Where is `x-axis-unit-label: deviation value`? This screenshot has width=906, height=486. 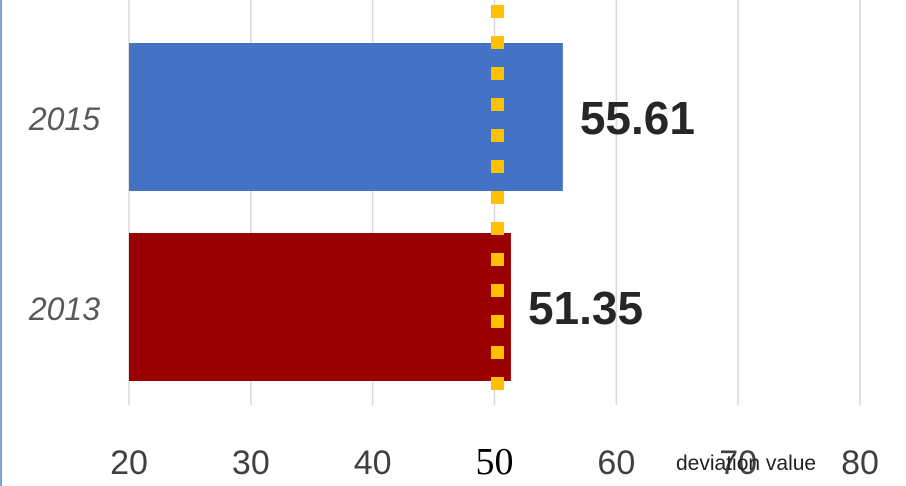 x-axis-unit-label: deviation value is located at coordinates (746, 463).